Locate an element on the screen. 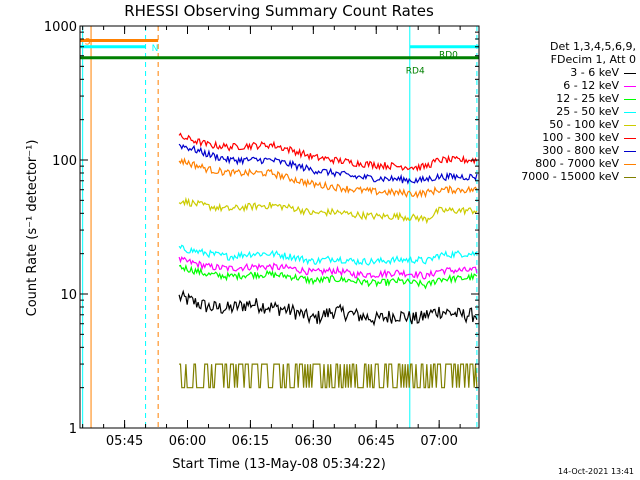 This screenshot has width=640, height=480. x-tick-label: 06:45 is located at coordinates (376, 441).